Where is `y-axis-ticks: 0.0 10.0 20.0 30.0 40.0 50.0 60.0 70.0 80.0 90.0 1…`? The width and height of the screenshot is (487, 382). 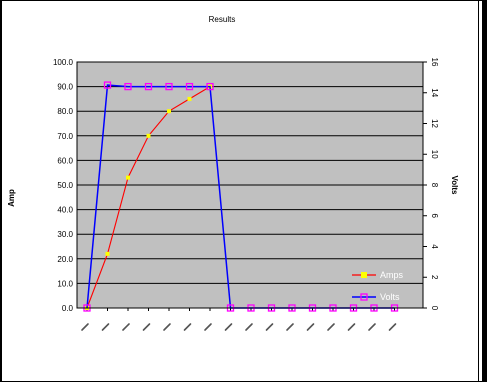
y-axis-ticks: 0.0 10.0 20.0 30.0 40.0 50.0 60.0 70.0 80.0 90.0 1… is located at coordinates (63, 185).